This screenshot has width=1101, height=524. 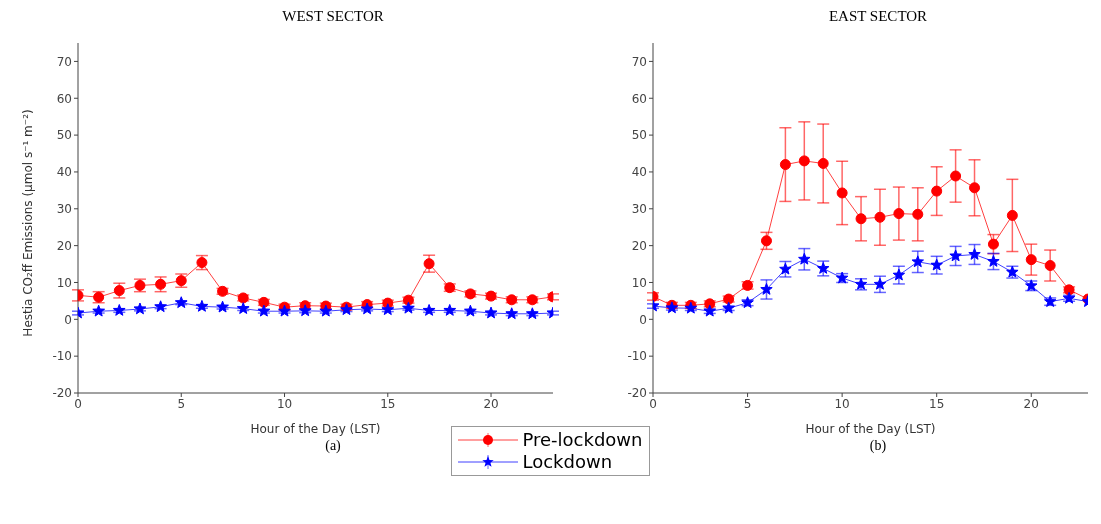 What do you see at coordinates (28, 223) in the screenshot?
I see `y-axis-title: Hestia CO₂ff Emissions (μmol s⁻¹ m⁻²)` at bounding box center [28, 223].